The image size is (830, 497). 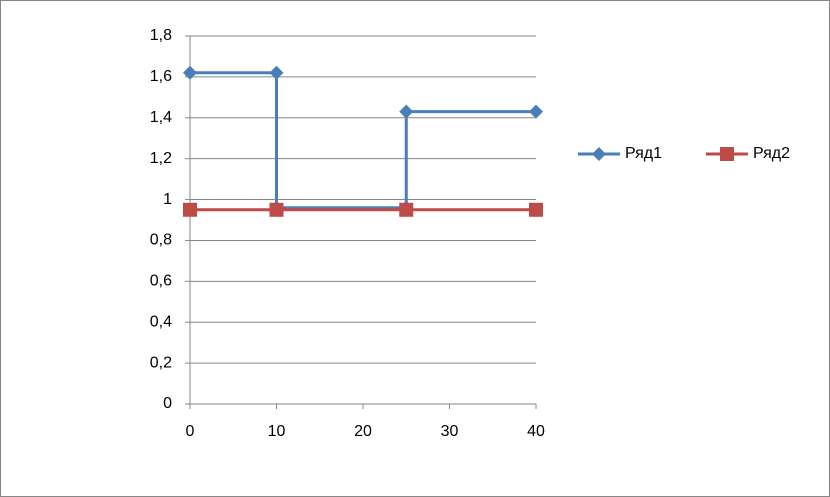 What do you see at coordinates (161, 240) in the screenshot?
I see `y-tick-label: 0,8` at bounding box center [161, 240].